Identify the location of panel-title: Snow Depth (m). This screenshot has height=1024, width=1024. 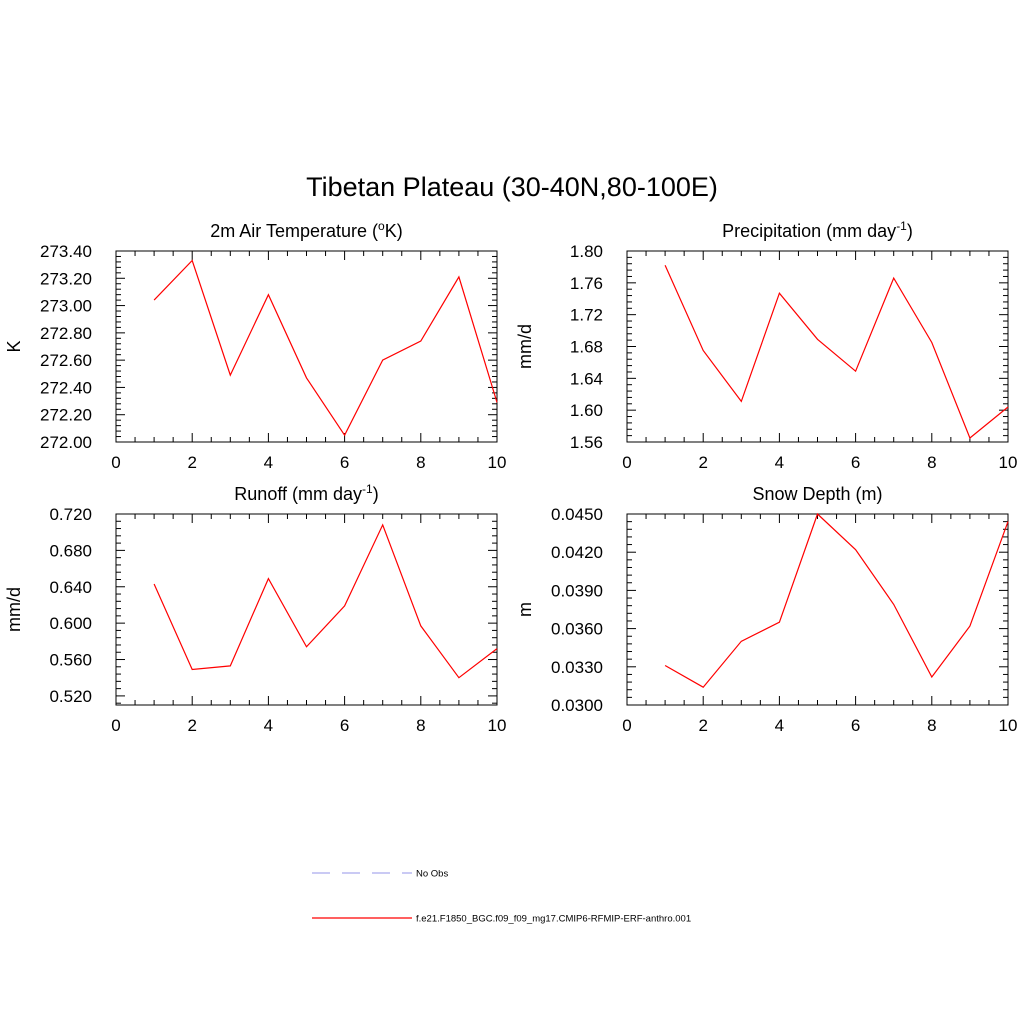
(817, 494).